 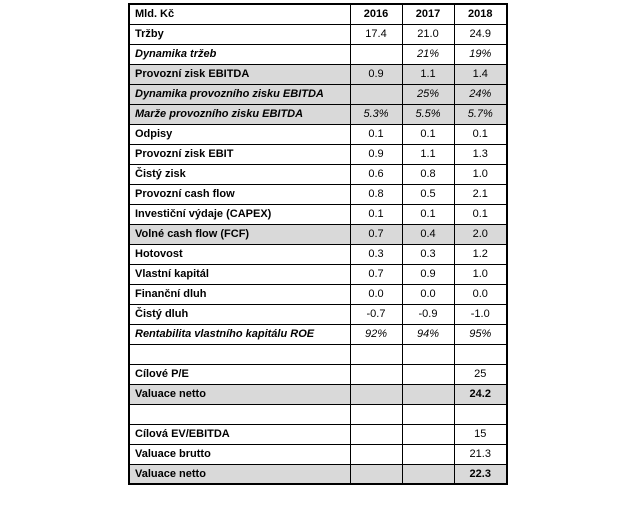 I want to click on table-row: Čistý dluh -0.7 -0.9 -1.0, so click(x=318, y=314).